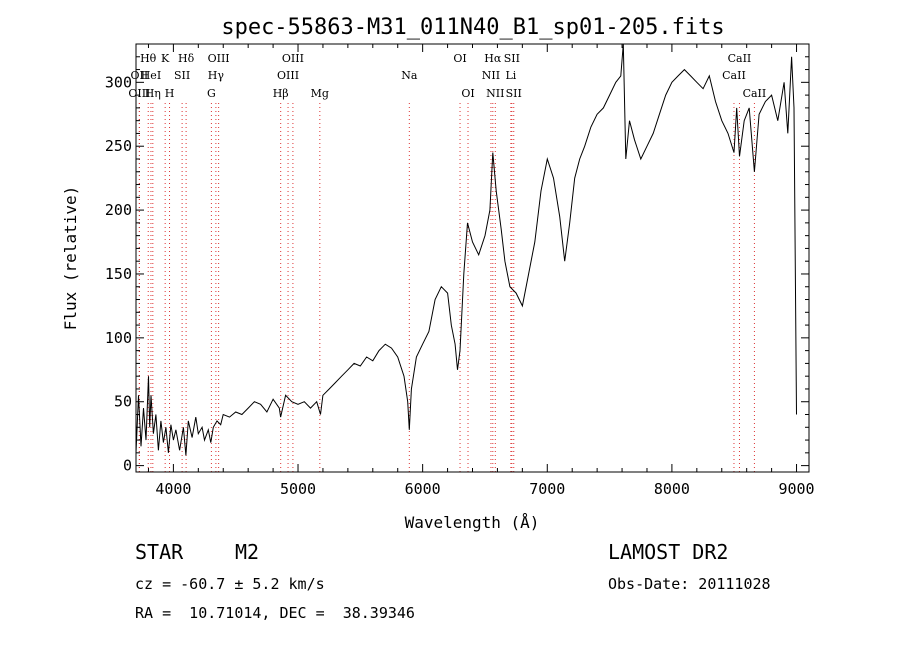 The width and height of the screenshot is (900, 650). I want to click on y-tick-label: 250, so click(118, 146).